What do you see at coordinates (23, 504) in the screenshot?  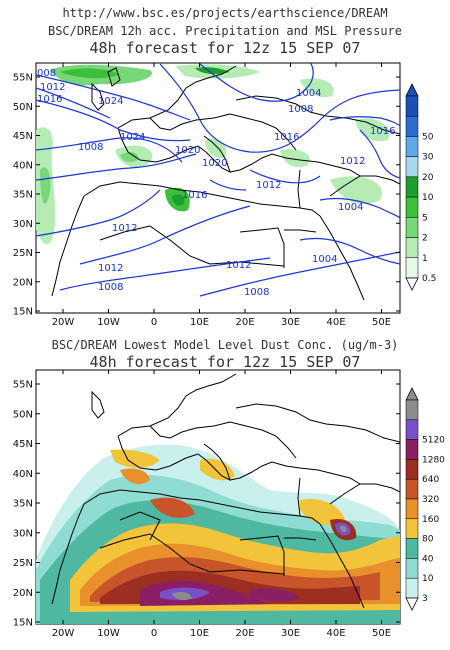 I see `lat-tick-label: 35N` at bounding box center [23, 504].